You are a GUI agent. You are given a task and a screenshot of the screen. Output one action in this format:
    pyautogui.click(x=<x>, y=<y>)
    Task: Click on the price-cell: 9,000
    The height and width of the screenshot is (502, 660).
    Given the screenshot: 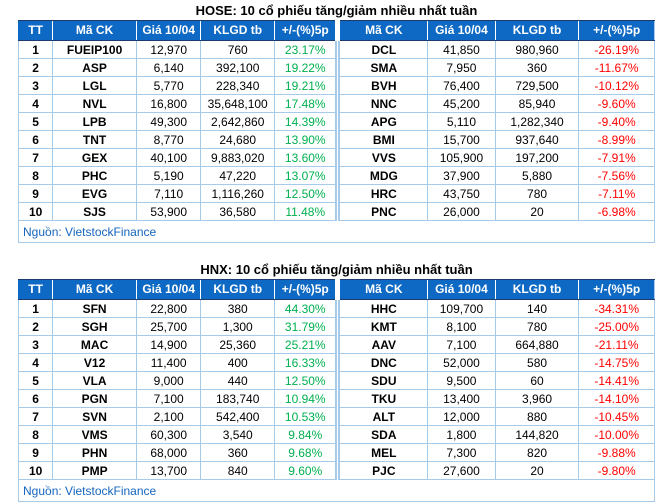 What is the action you would take?
    pyautogui.click(x=168, y=380)
    